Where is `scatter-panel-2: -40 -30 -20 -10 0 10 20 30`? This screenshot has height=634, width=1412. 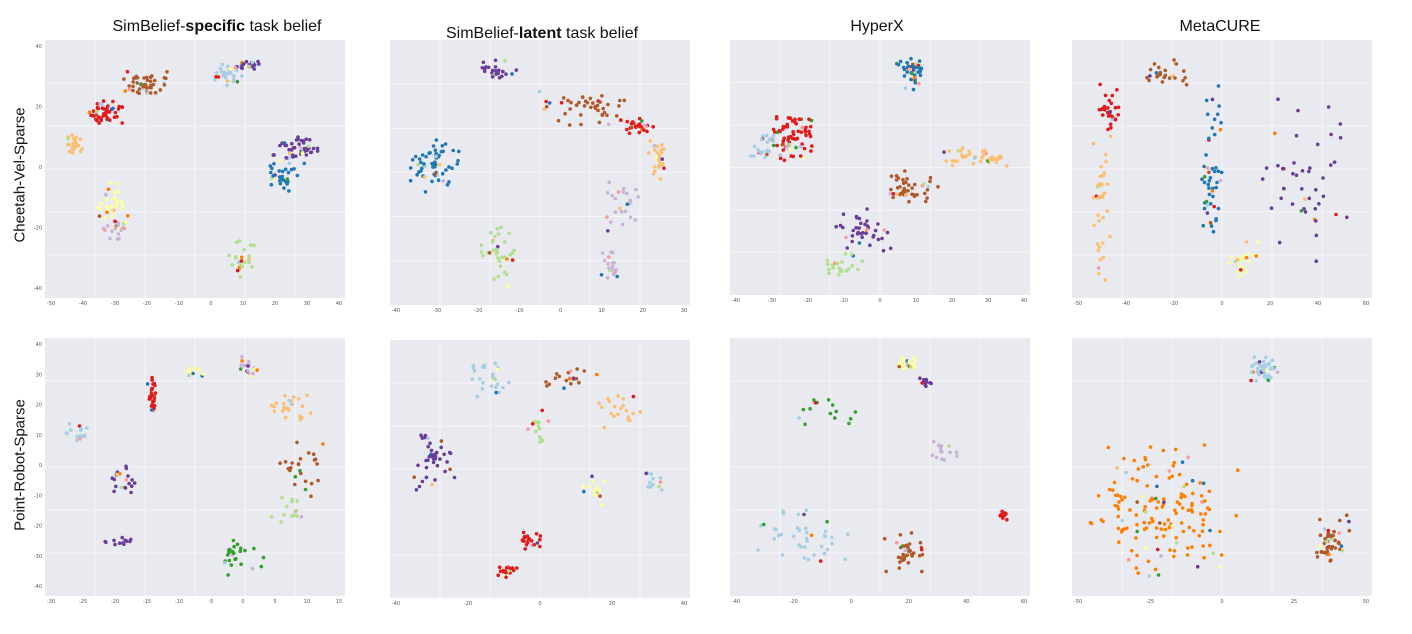 scatter-panel-2: -40 -30 -20 -10 0 10 20 30 is located at coordinates (540, 177).